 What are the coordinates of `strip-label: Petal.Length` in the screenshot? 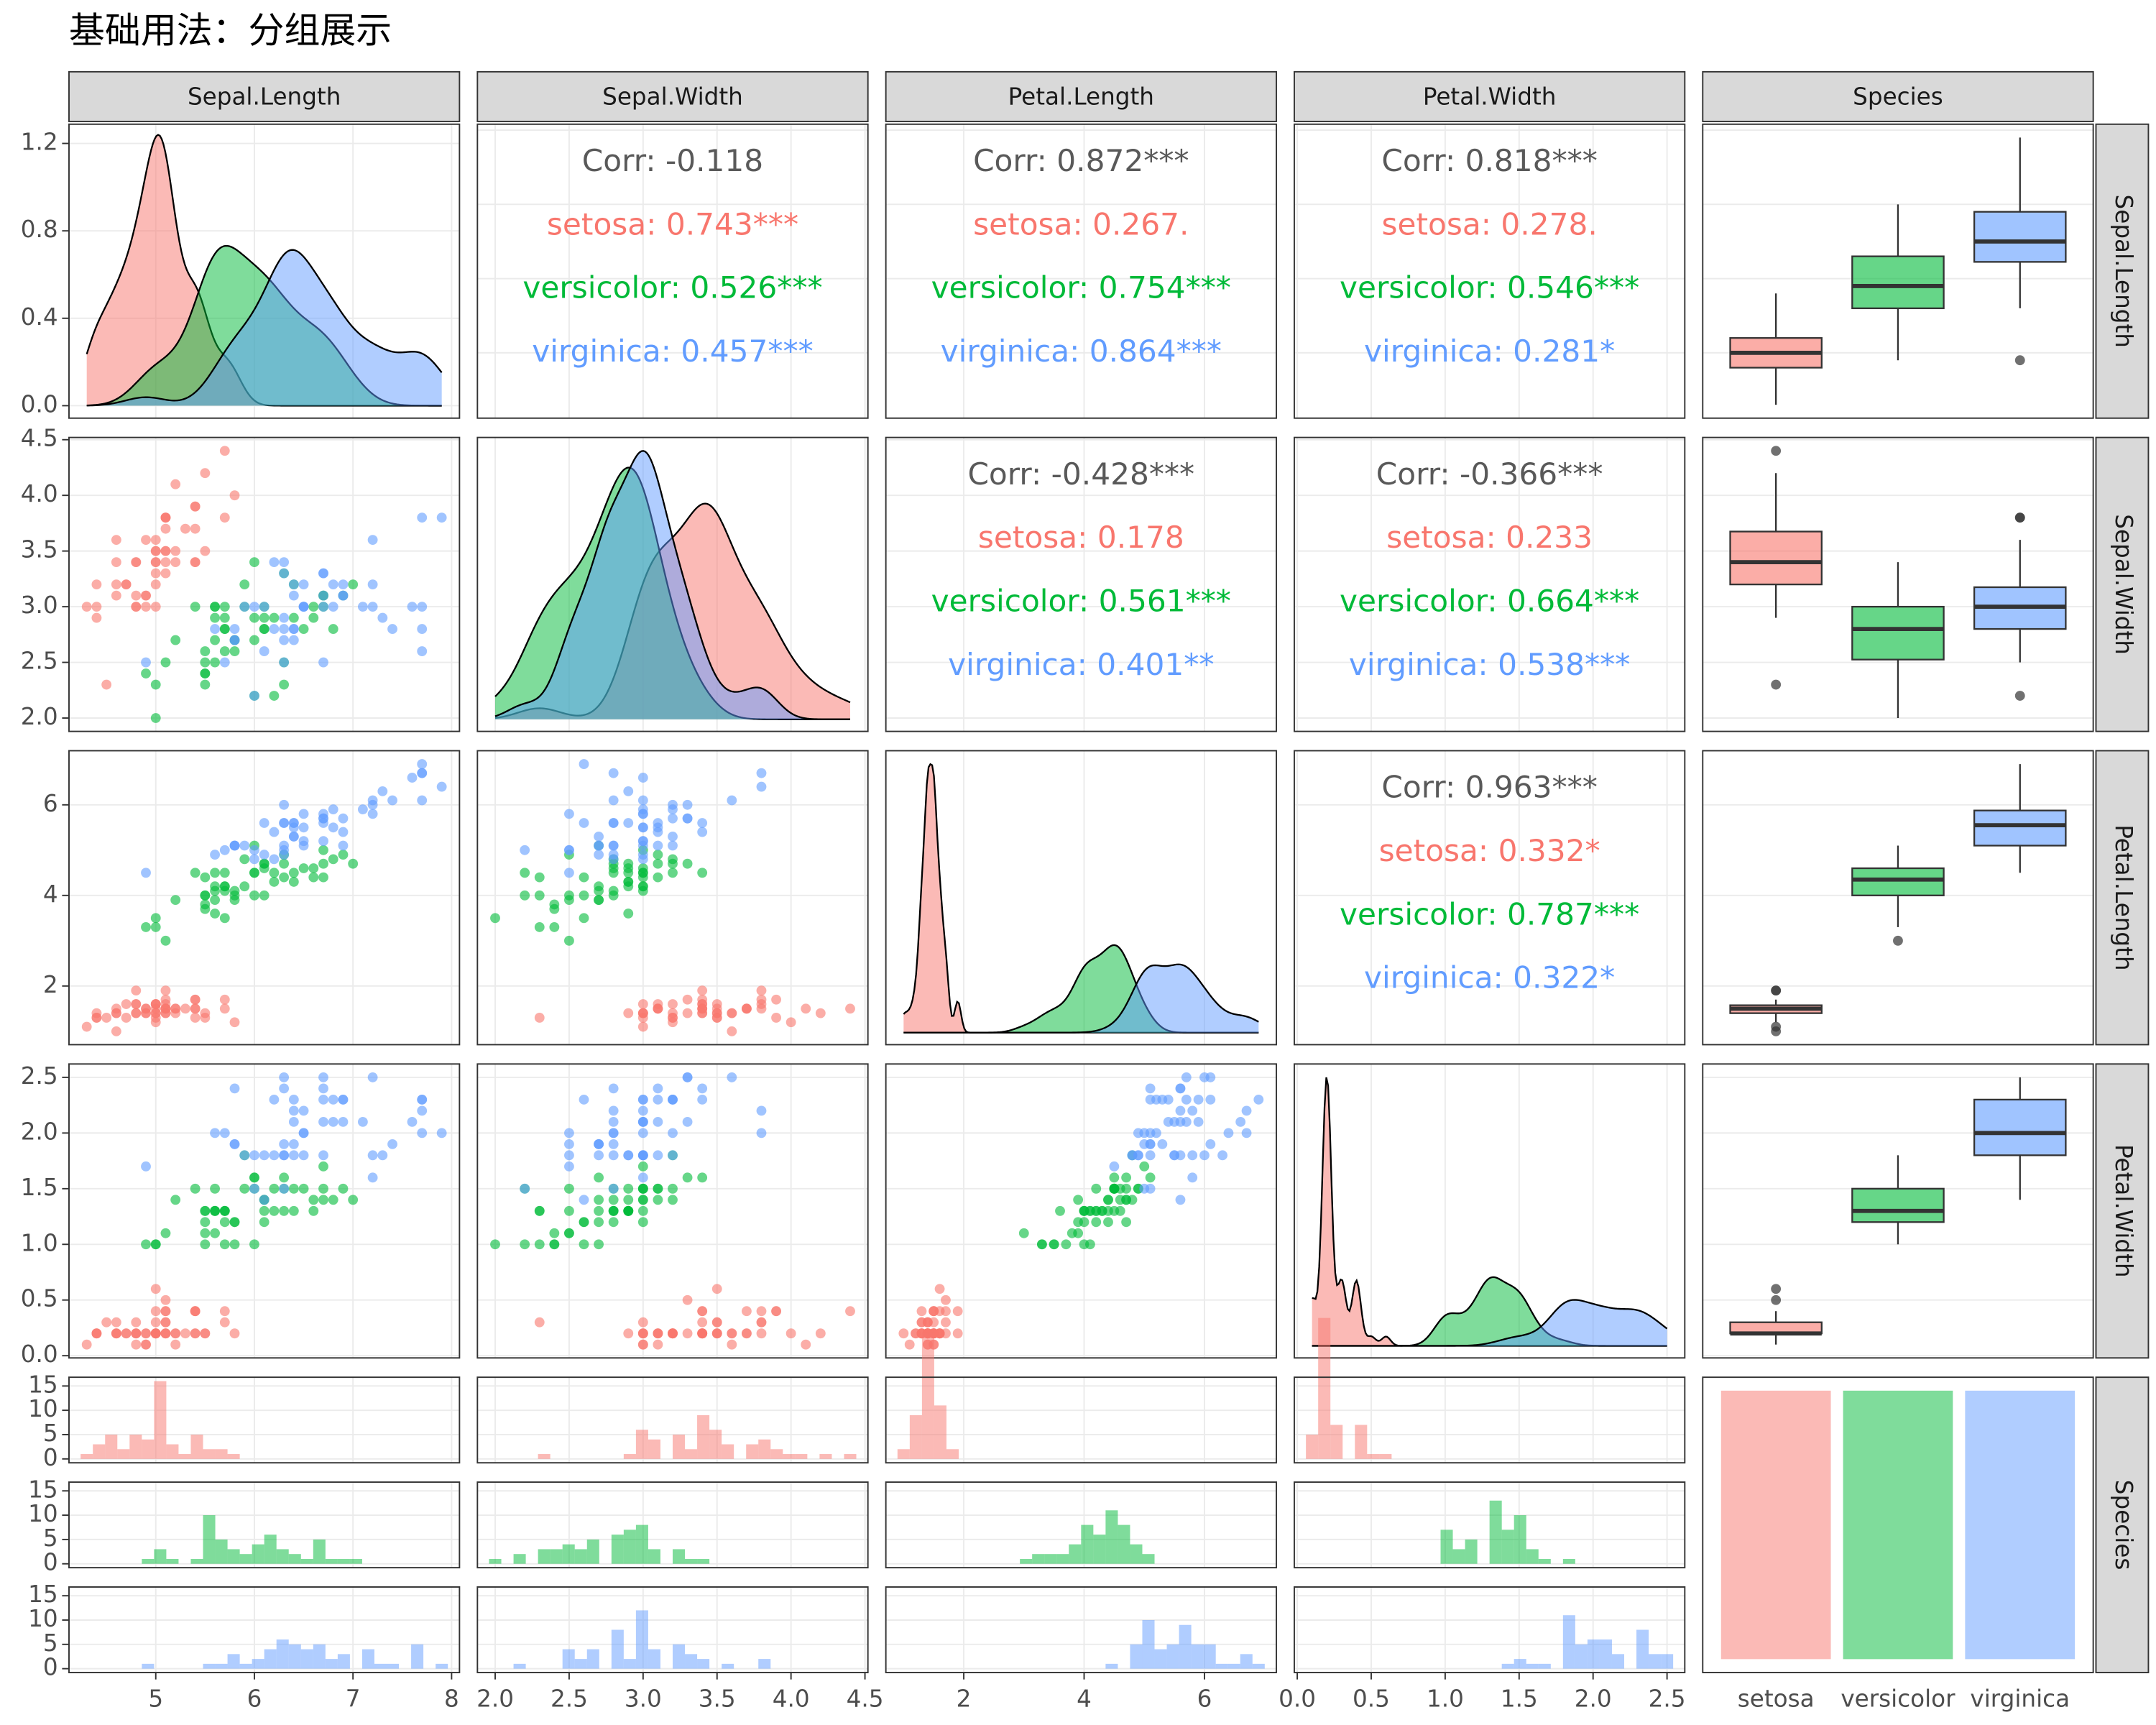 It's located at (2123, 897).